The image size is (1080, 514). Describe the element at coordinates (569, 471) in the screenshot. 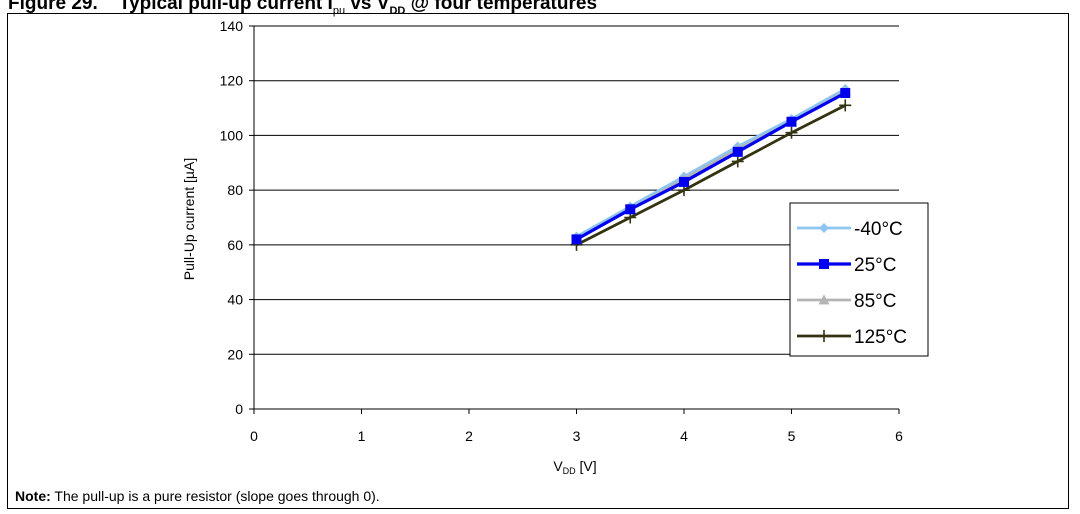

I see `x-axis-label-sub: DD` at that location.